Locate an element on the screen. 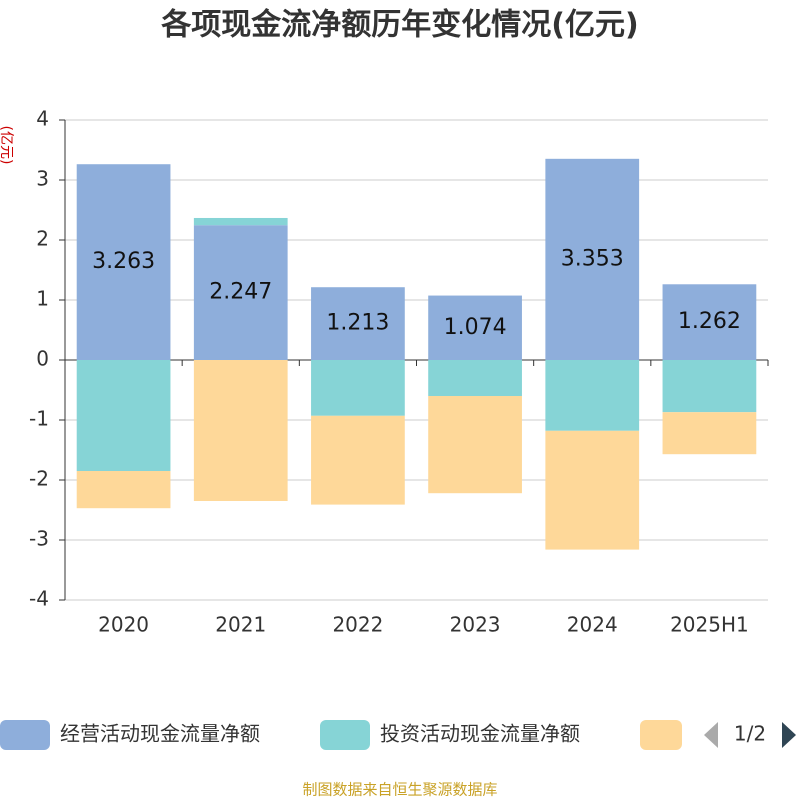 The image size is (800, 800). source: 制图数据来自恒生聚源数据库 is located at coordinates (399, 790).